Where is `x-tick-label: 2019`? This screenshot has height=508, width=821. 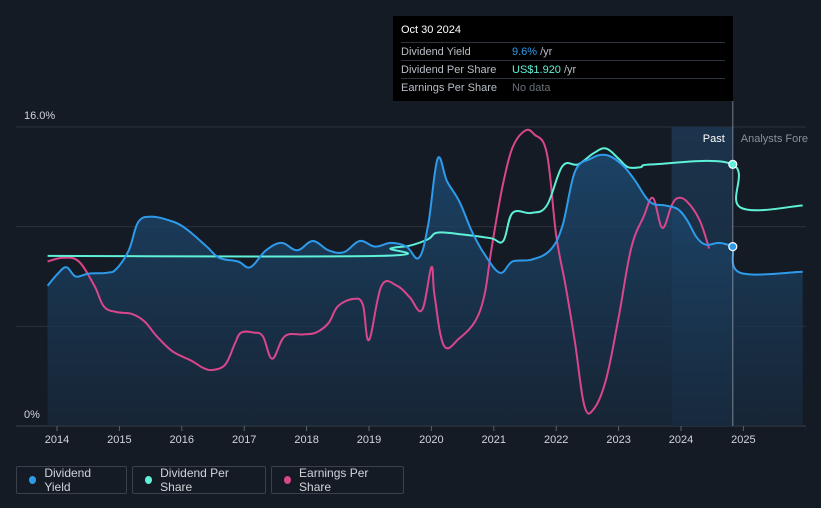 x-tick-label: 2019 is located at coordinates (369, 440).